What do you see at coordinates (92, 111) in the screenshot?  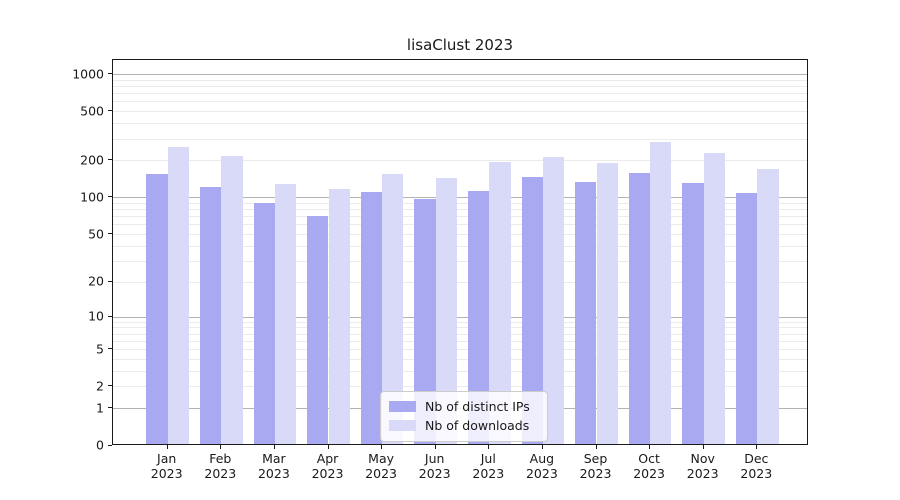 I see `y-tick-label: 500` at bounding box center [92, 111].